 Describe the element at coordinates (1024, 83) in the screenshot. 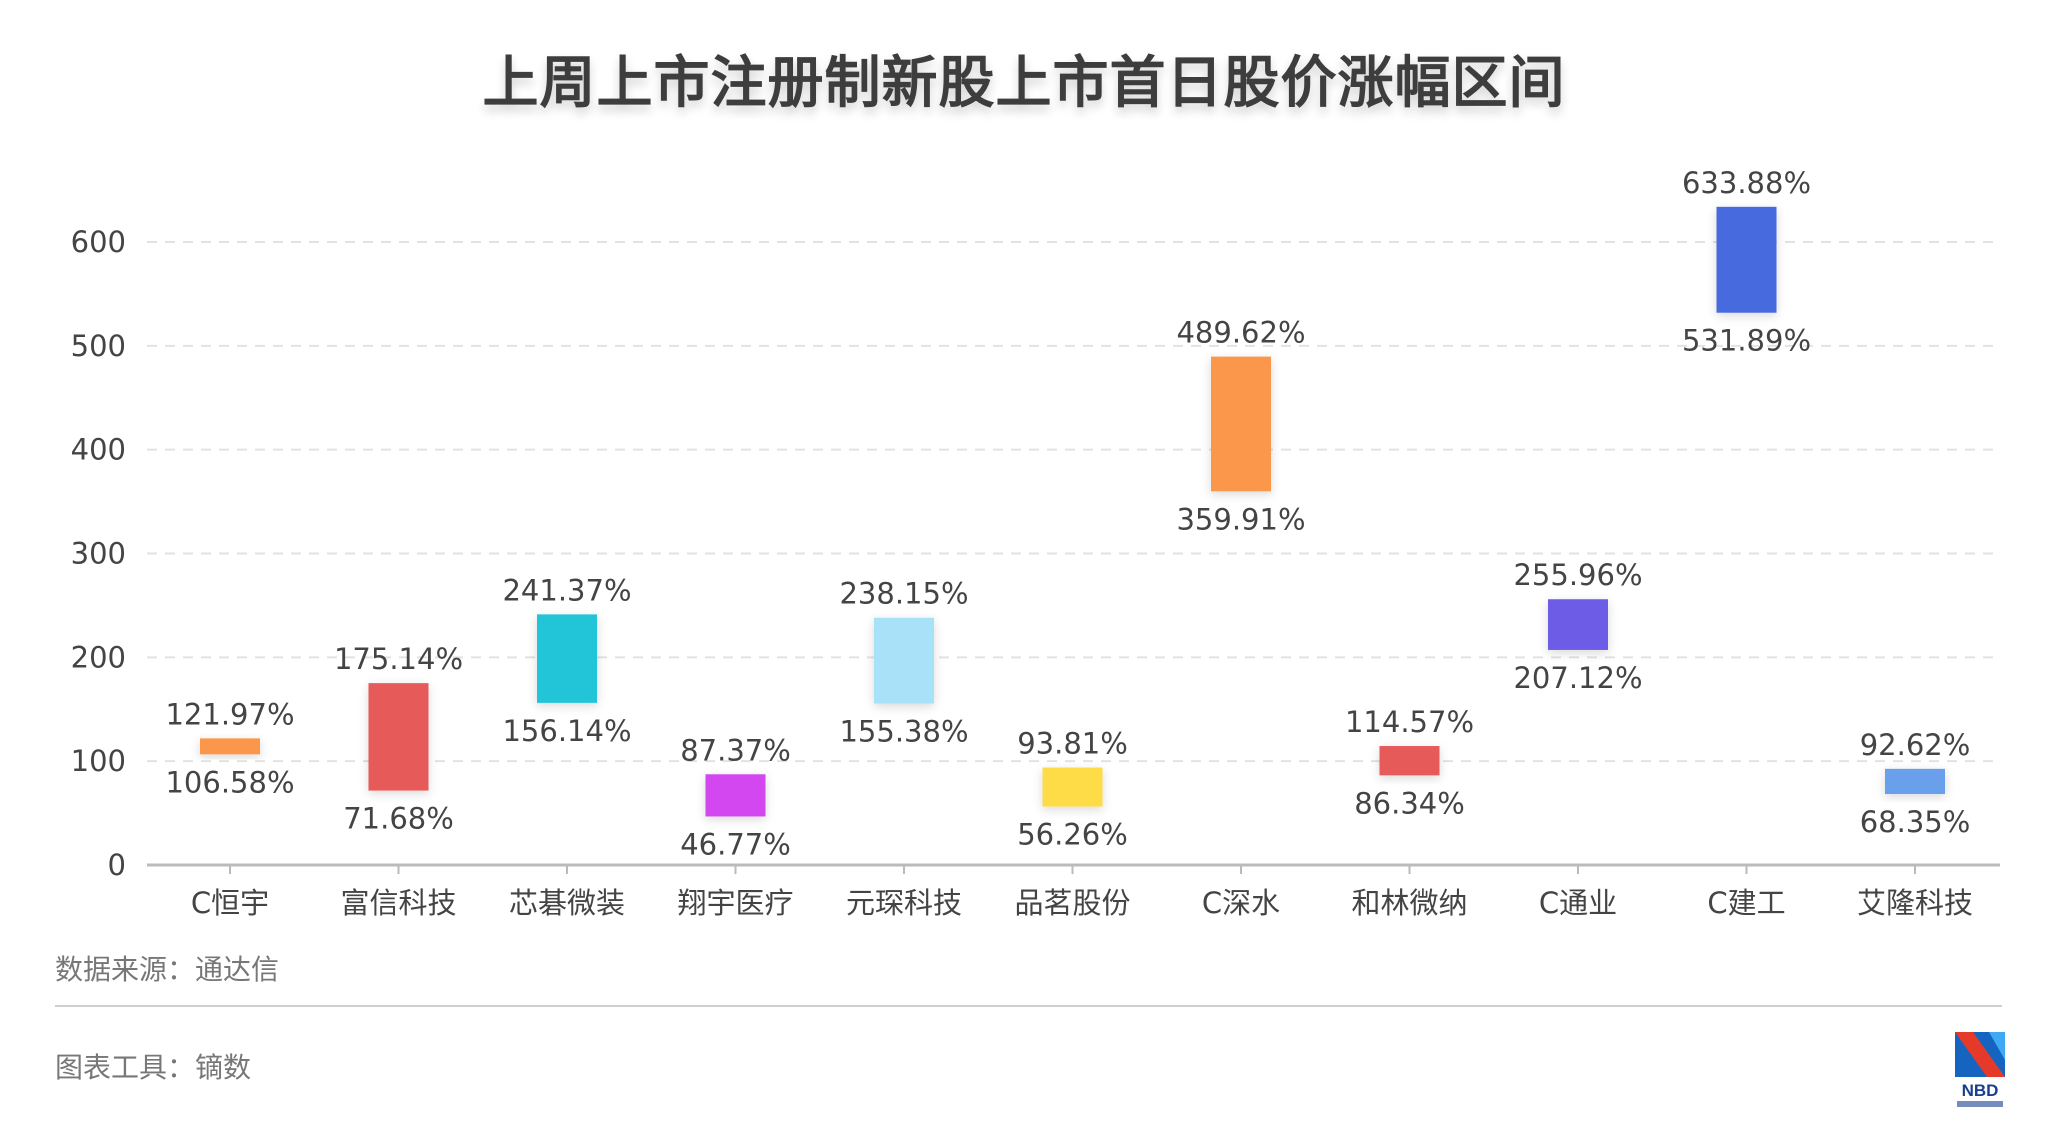

I see `chart-title: 上周上市注册制新股上市首日股价涨幅区间` at that location.